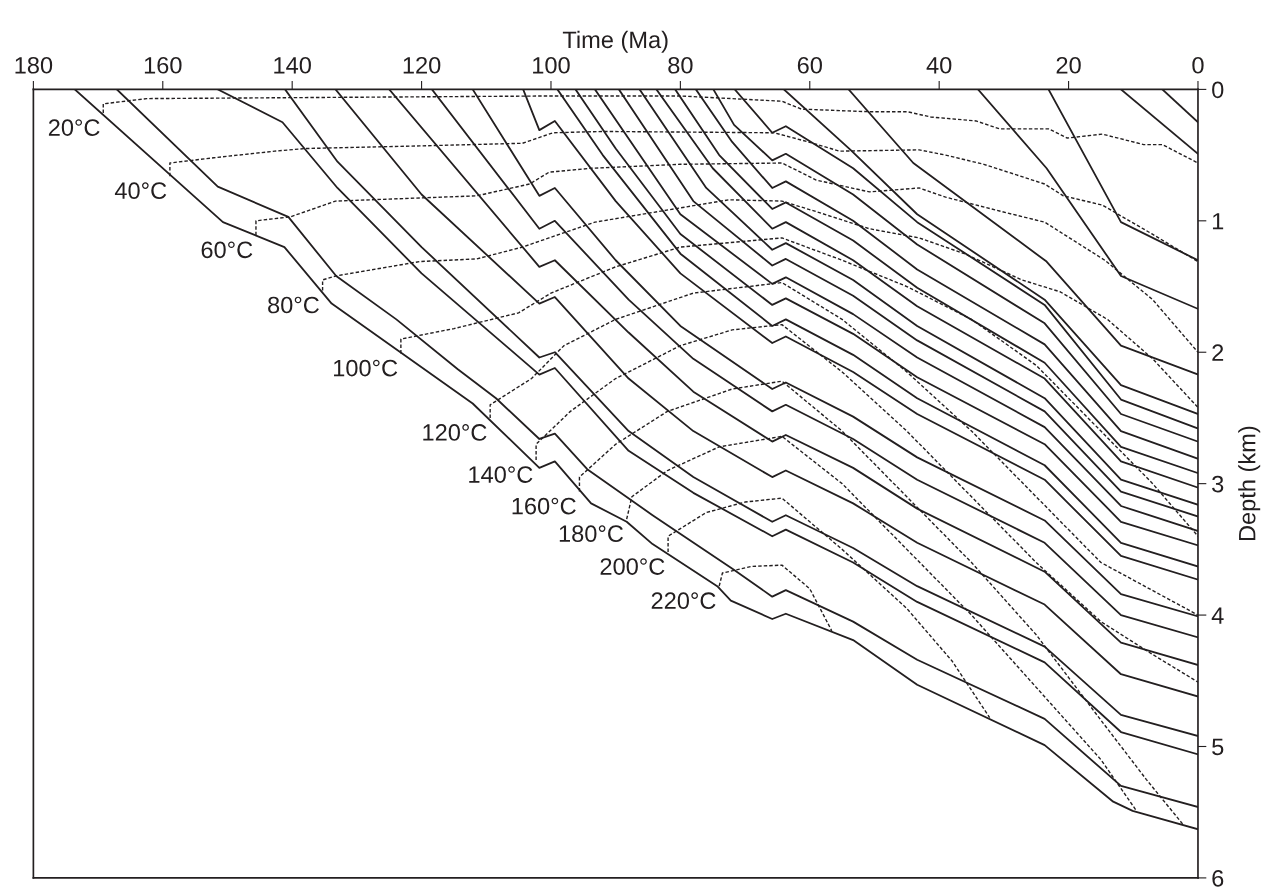 This screenshot has height=894, width=1284. What do you see at coordinates (680, 65) in the screenshot?
I see `x-tick-label: 80` at bounding box center [680, 65].